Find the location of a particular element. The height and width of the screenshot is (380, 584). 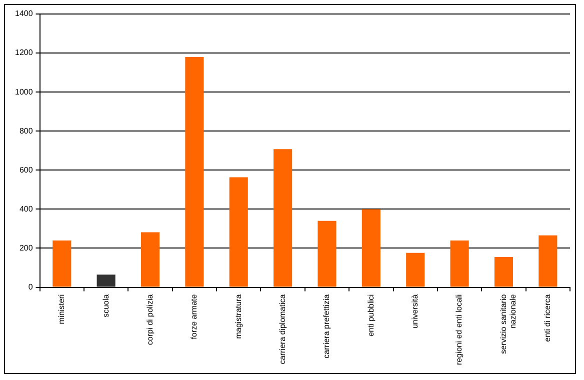

x-tick-label: università is located at coordinates (415, 311).